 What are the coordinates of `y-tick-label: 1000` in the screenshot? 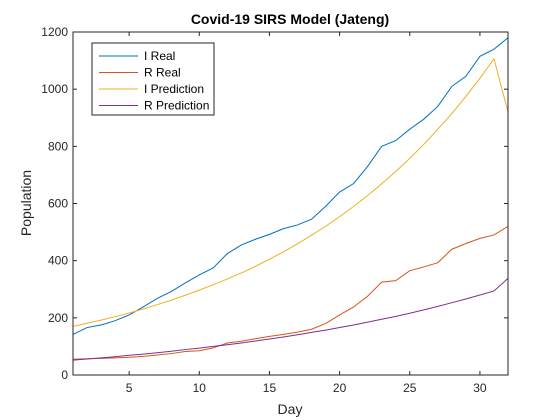 It's located at (54, 89).